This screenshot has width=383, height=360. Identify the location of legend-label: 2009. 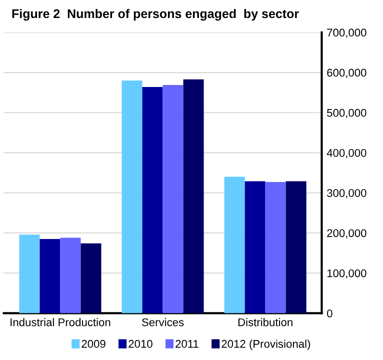
(94, 344).